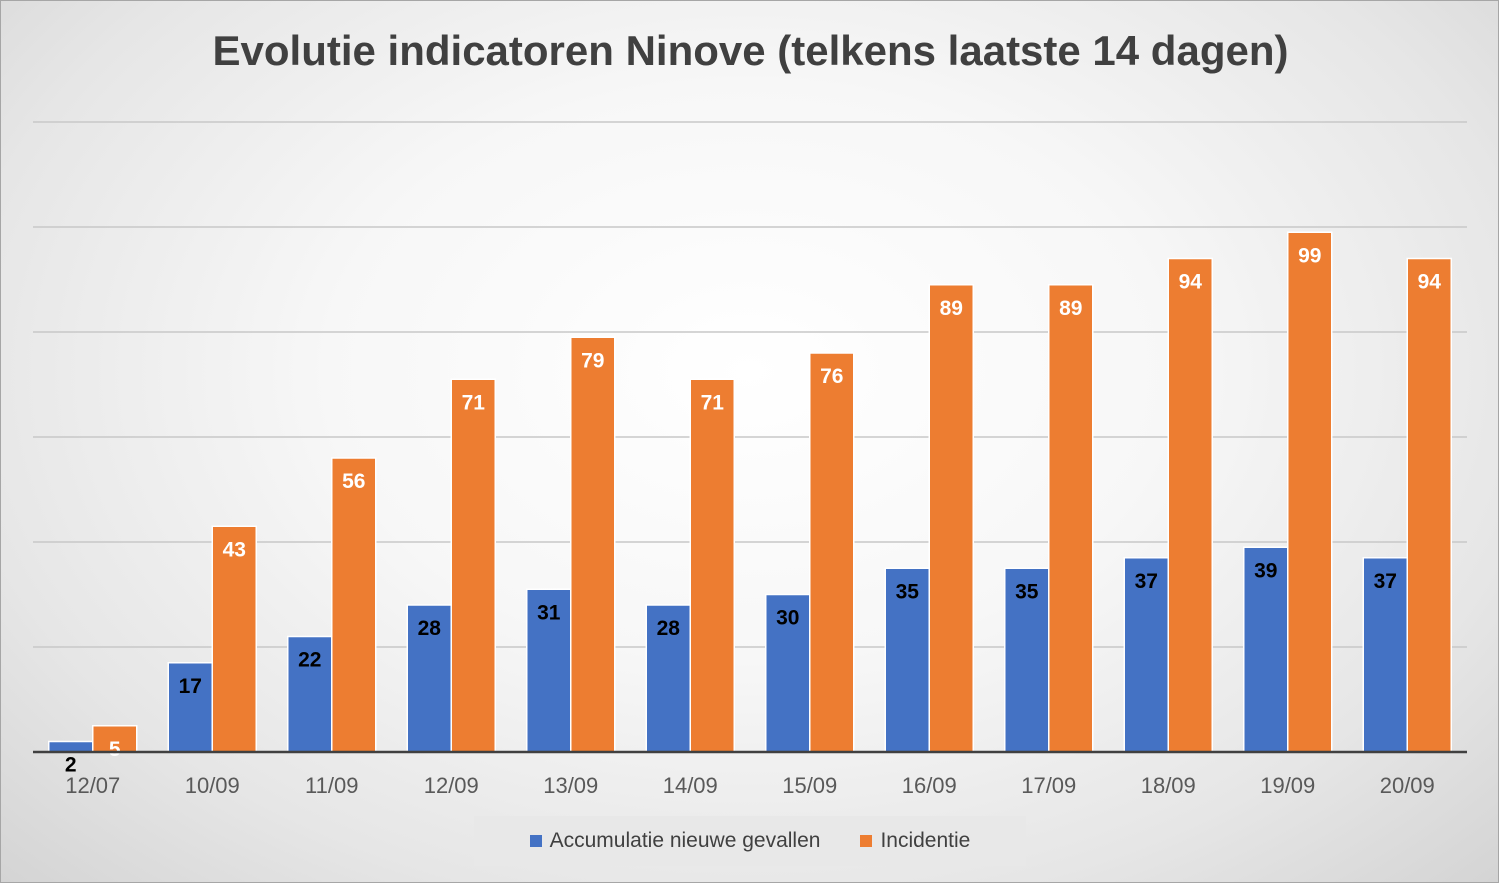  I want to click on data-label-accumulatie: 2, so click(71, 765).